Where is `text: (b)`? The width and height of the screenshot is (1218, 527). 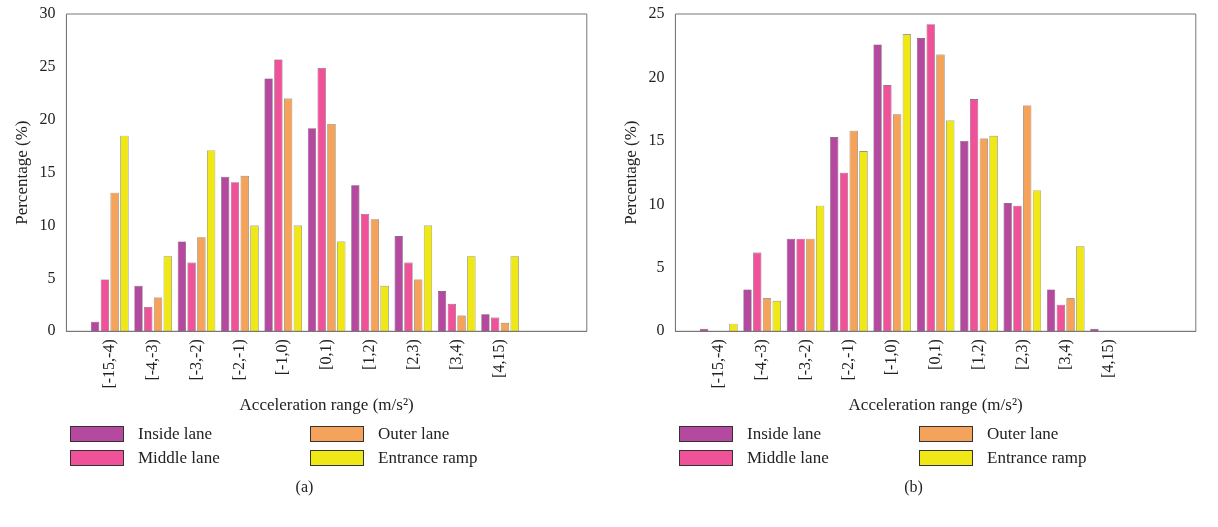 text: (b) is located at coordinates (913, 487).